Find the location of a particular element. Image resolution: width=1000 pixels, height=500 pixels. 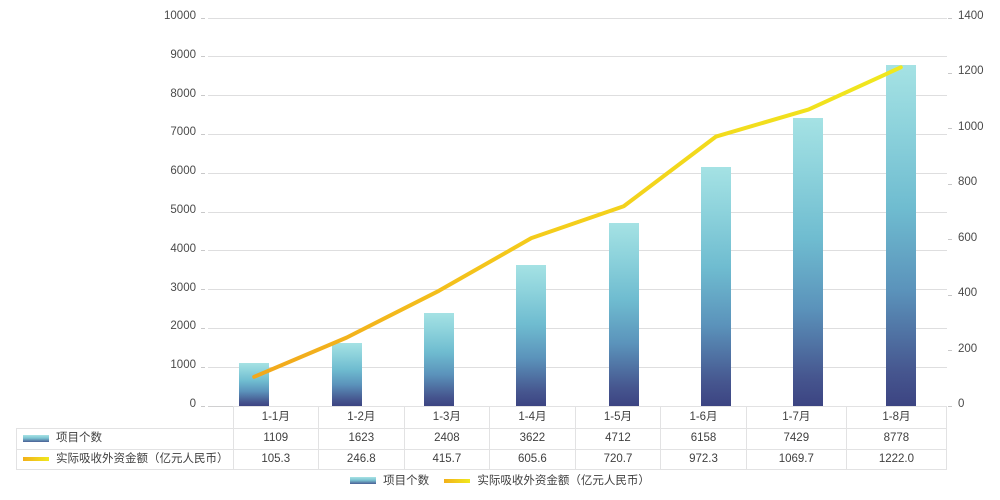

table-cell: 1623 is located at coordinates (361, 439).